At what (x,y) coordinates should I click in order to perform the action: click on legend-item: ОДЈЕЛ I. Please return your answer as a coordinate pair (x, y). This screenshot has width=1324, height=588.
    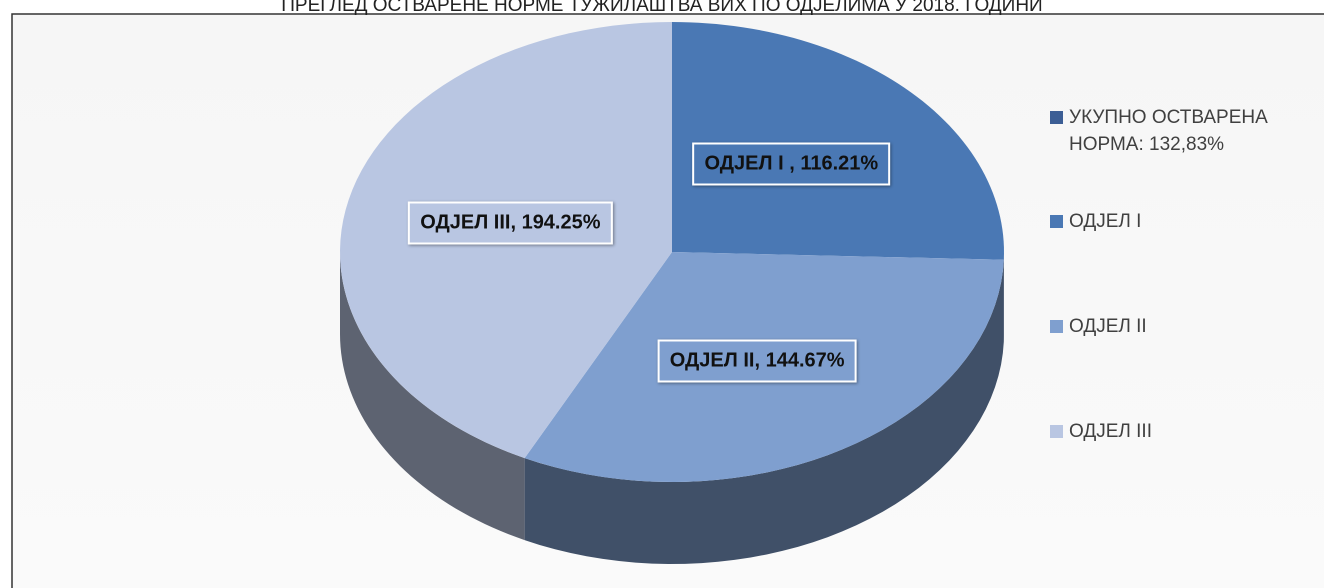
    Looking at the image, I should click on (1180, 221).